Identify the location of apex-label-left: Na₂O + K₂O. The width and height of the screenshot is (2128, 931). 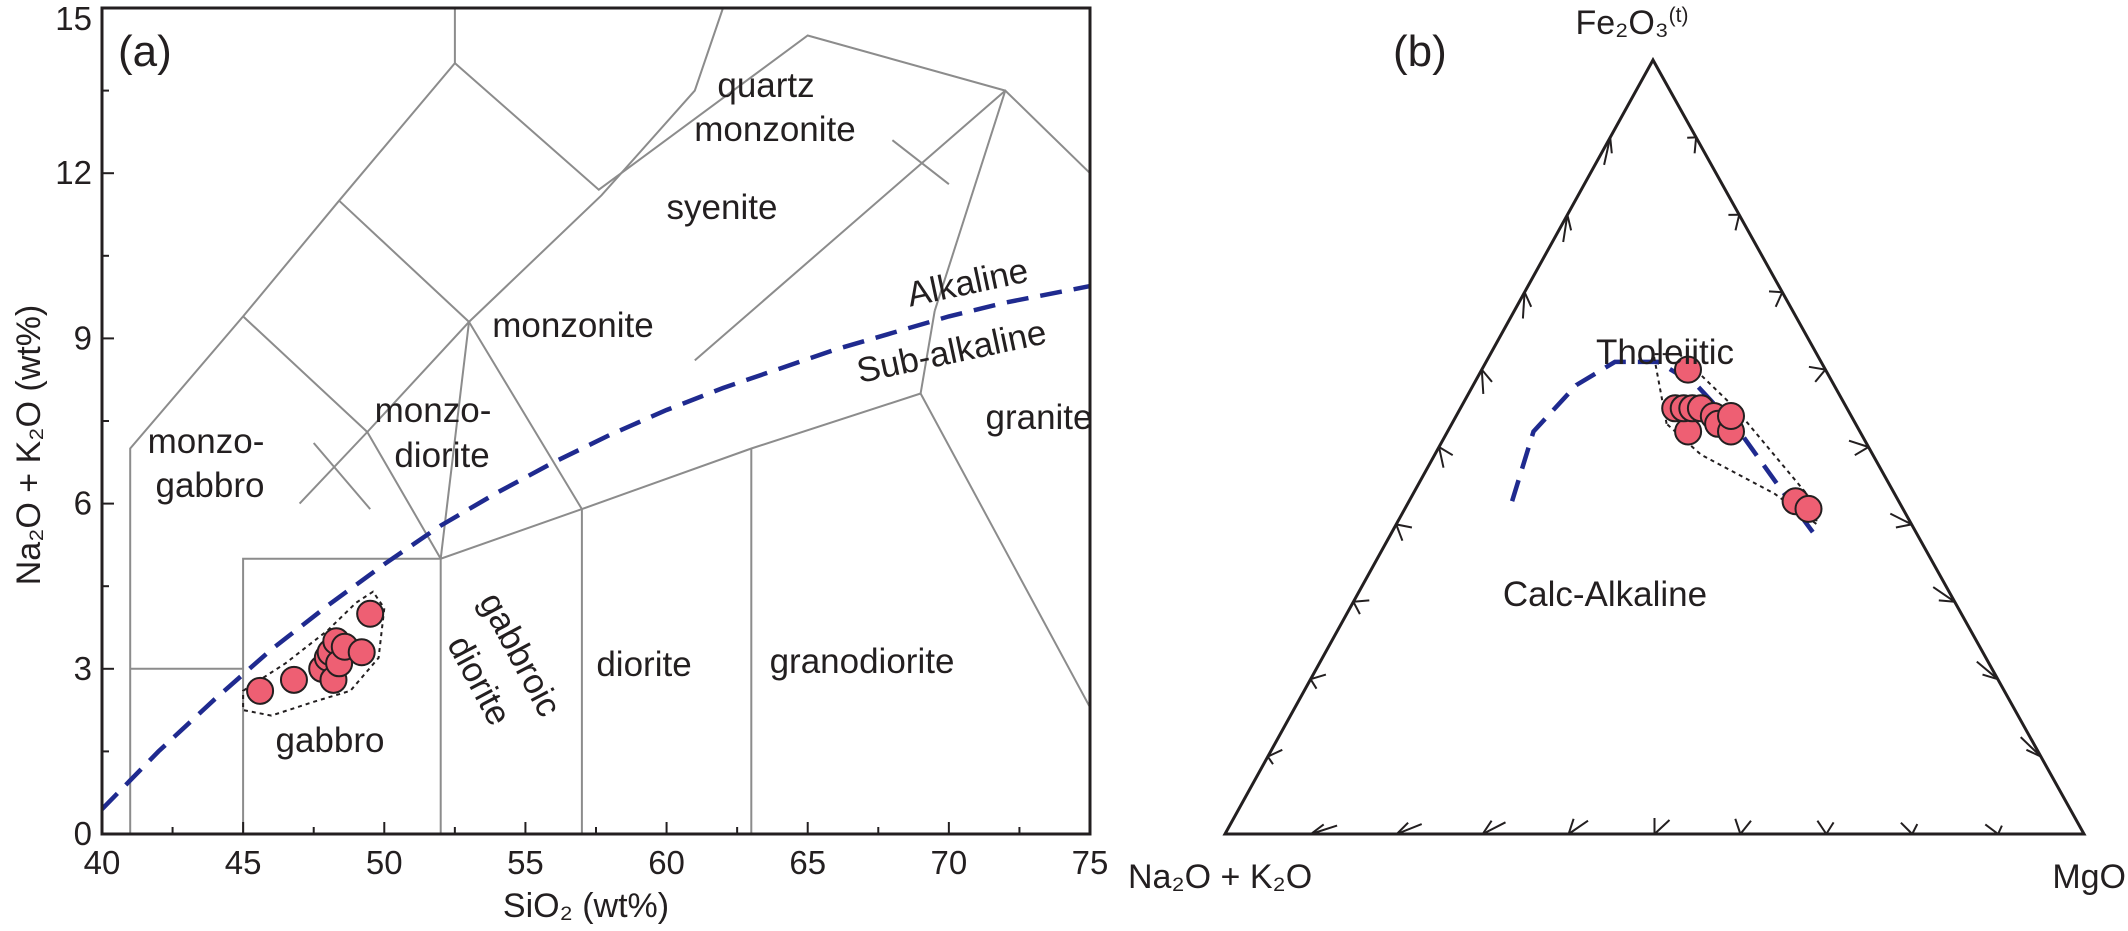
(1220, 877).